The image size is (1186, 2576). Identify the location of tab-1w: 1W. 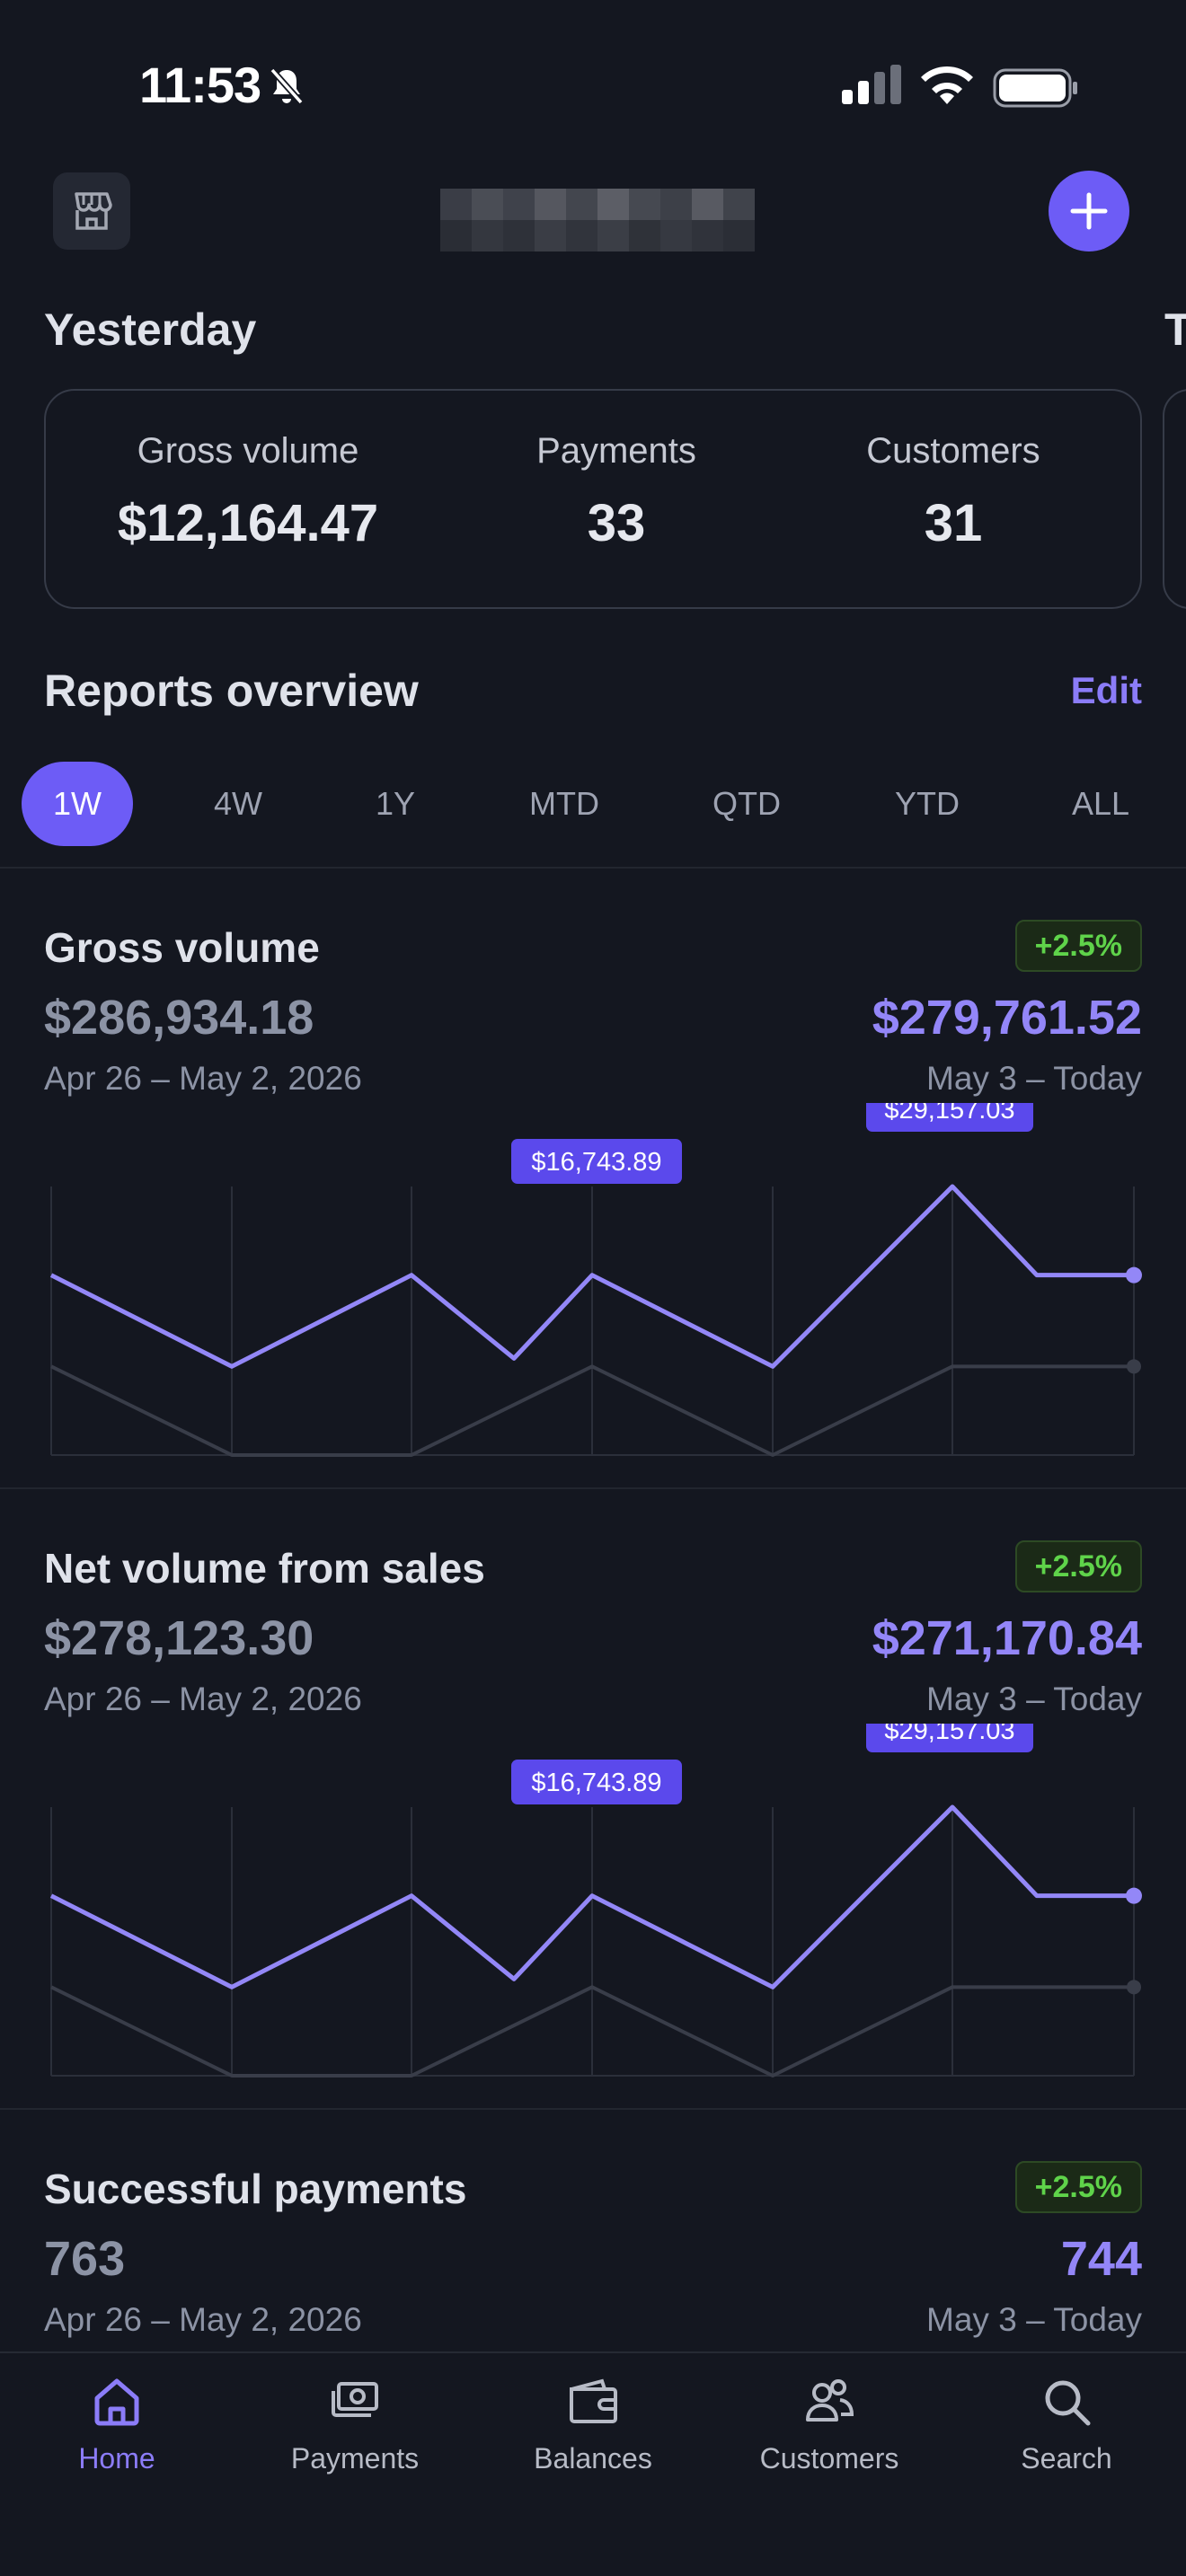
(77, 804).